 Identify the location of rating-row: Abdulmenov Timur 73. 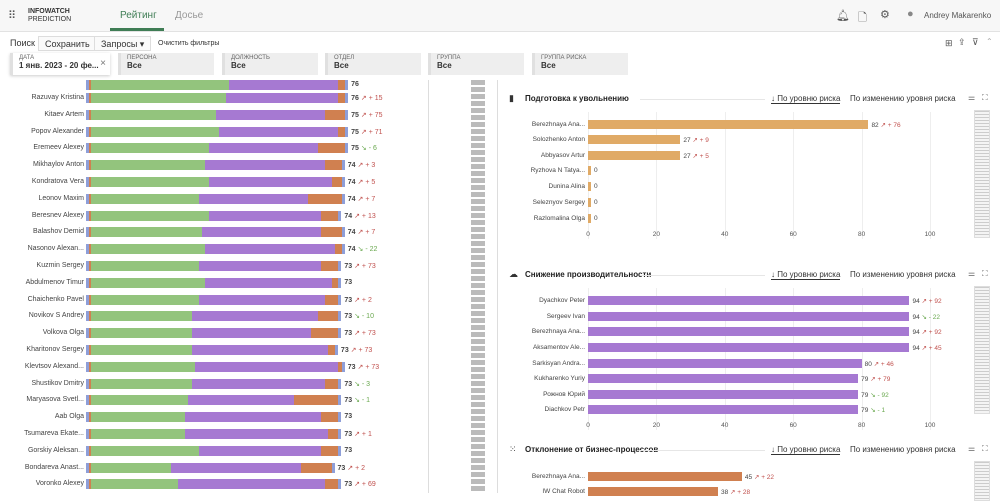
(189, 282).